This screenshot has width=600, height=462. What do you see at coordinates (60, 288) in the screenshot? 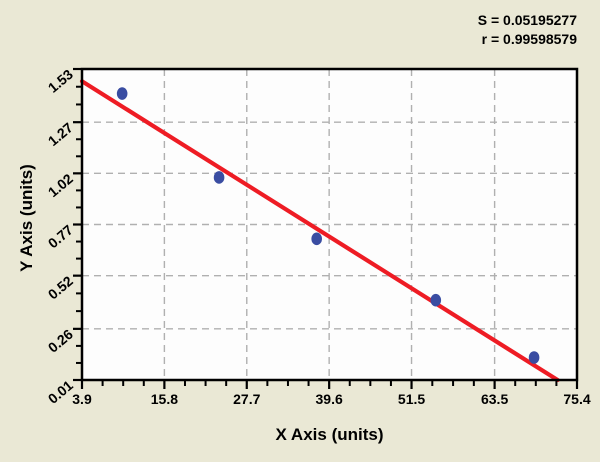
I see `y-tick-label: 0.52` at bounding box center [60, 288].